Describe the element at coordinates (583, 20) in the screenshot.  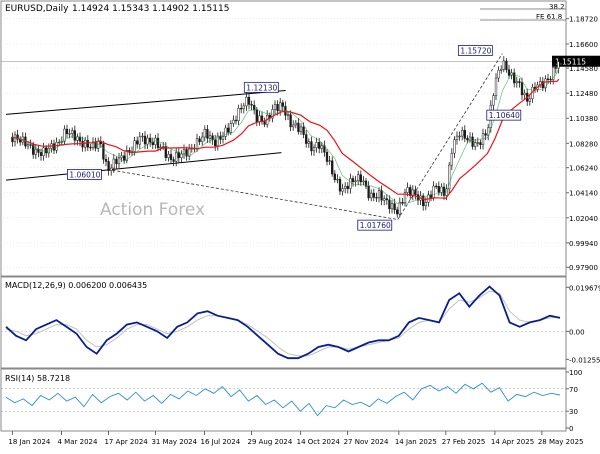
I see `price-tick-label: 1.18720` at that location.